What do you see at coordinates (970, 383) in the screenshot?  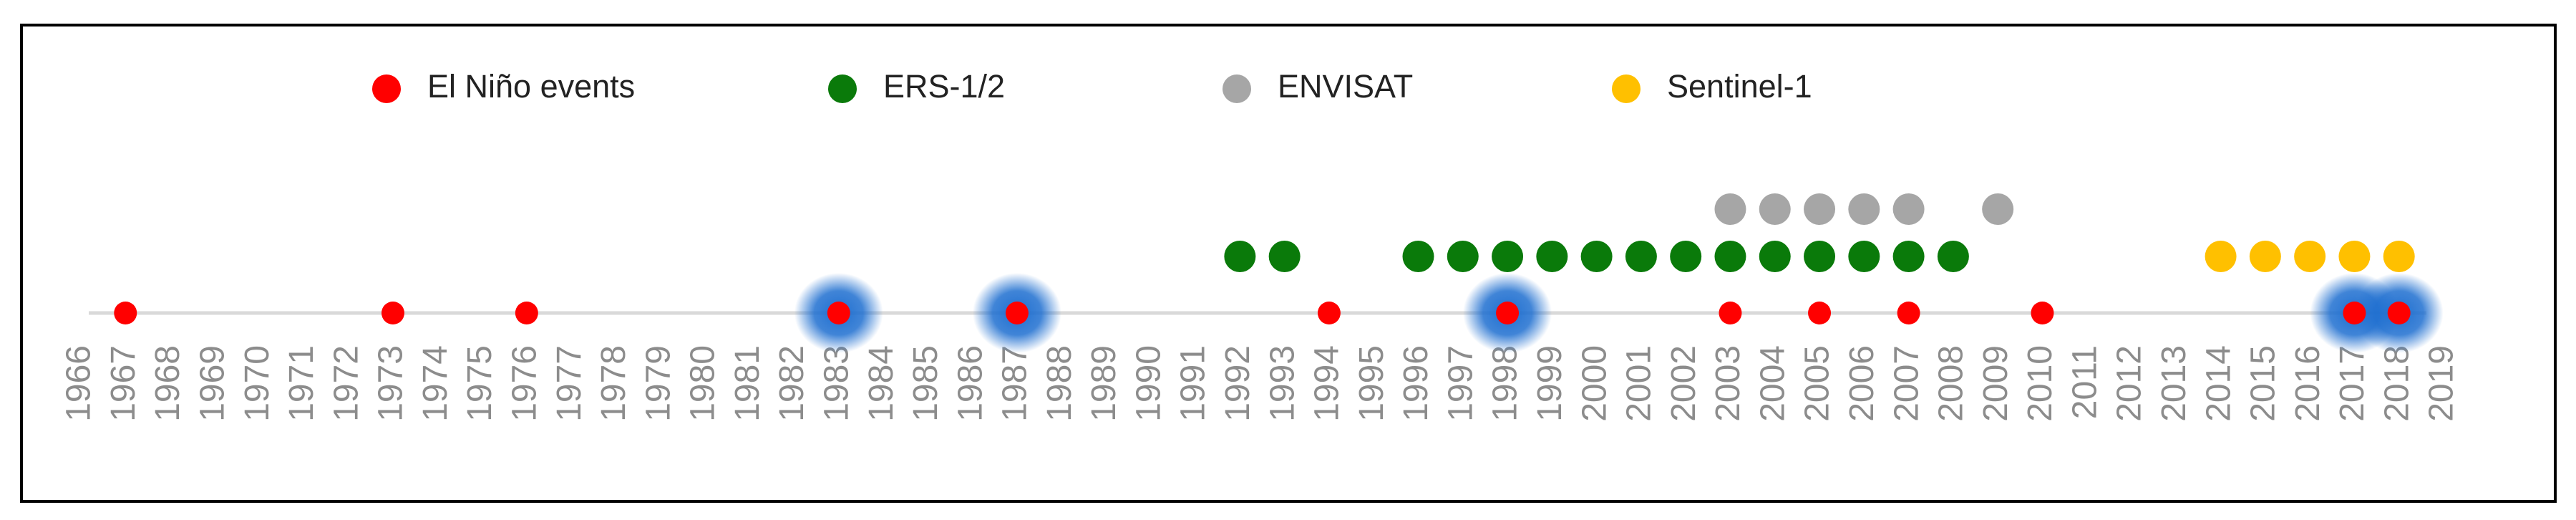 I see `x-tick-label: 1986` at bounding box center [970, 383].